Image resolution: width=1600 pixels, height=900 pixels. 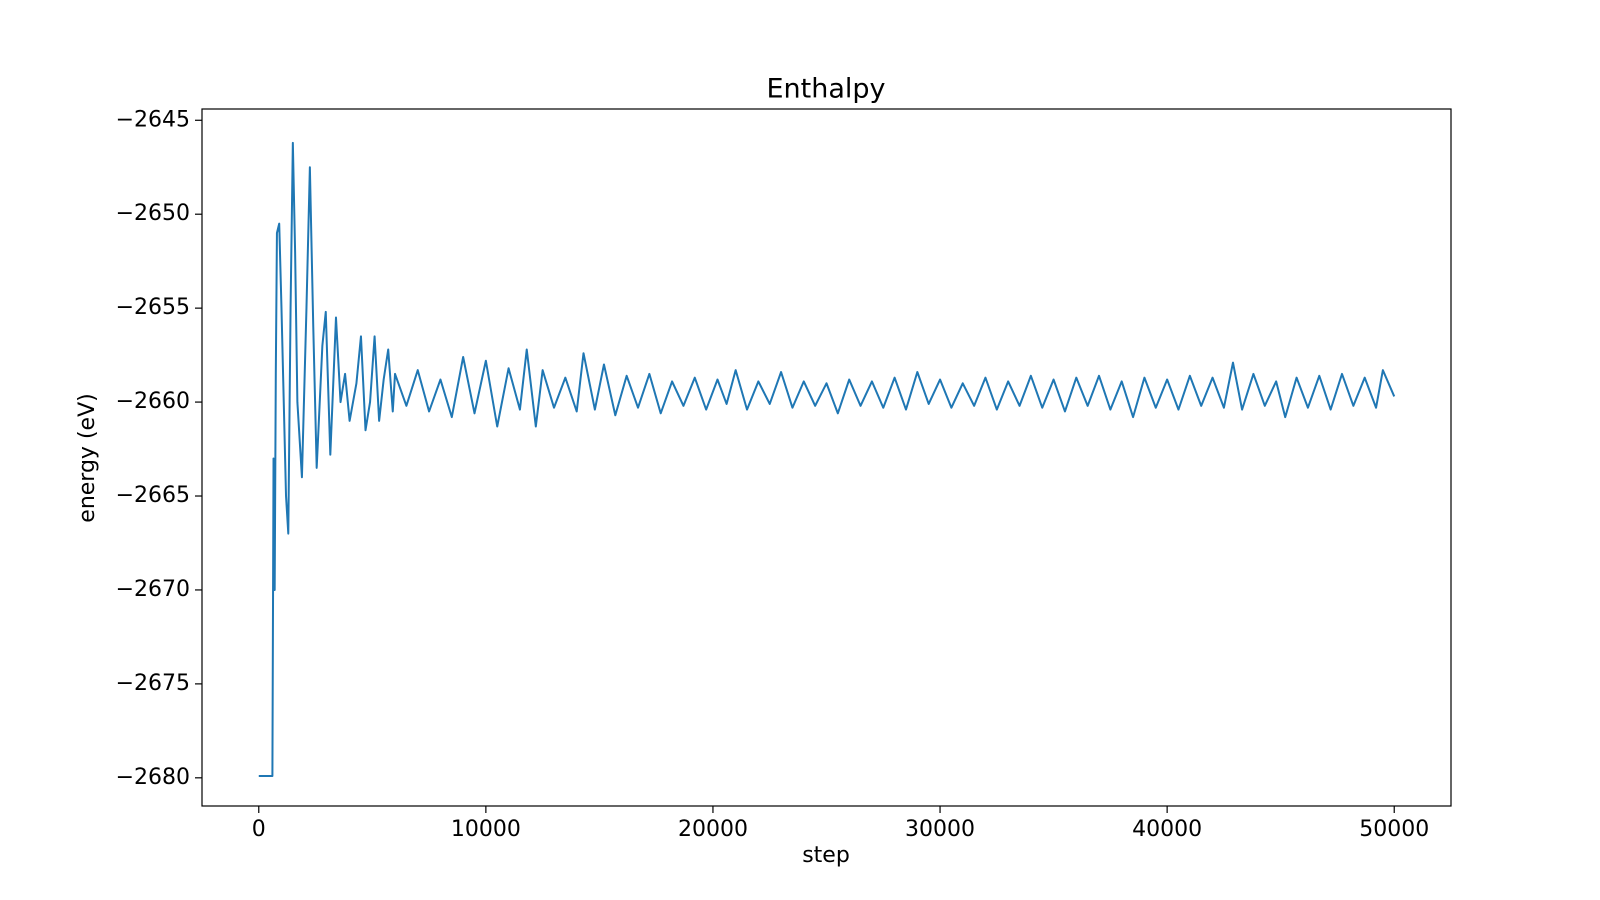 What do you see at coordinates (153, 683) in the screenshot?
I see `y-tick-label: −2675` at bounding box center [153, 683].